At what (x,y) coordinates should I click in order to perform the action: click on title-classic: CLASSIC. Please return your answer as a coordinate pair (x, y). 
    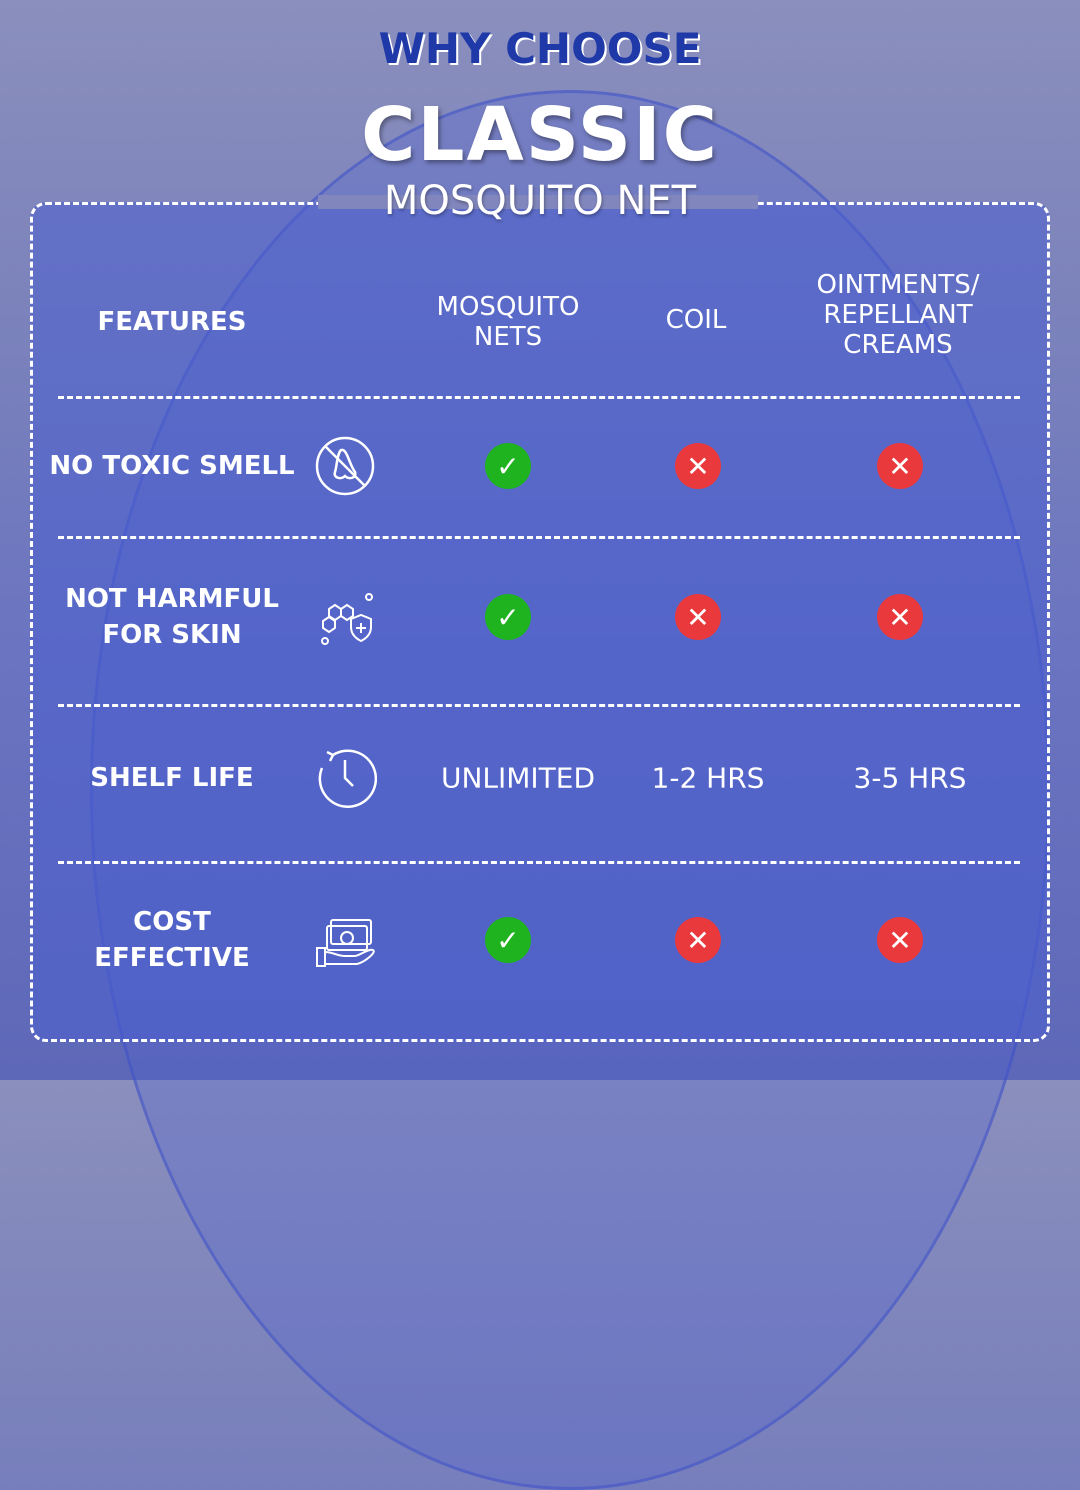
    Looking at the image, I should click on (540, 135).